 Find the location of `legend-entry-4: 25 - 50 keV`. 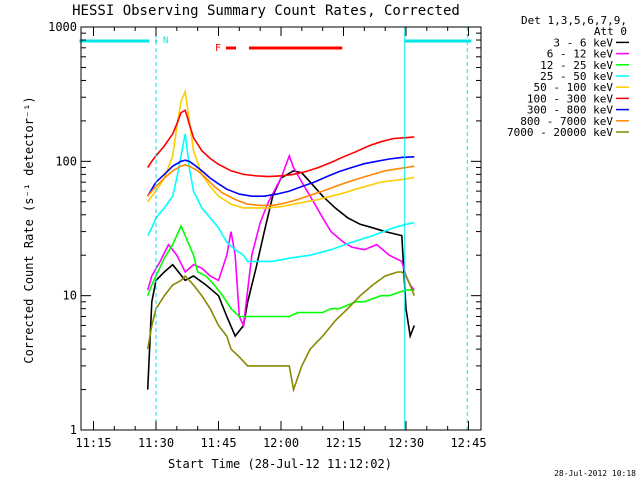

legend-entry-4: 25 - 50 keV is located at coordinates (576, 76).